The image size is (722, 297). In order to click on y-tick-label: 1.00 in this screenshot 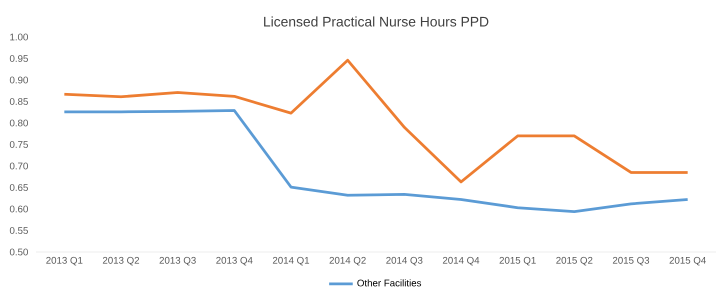, I will do `click(19, 37)`.